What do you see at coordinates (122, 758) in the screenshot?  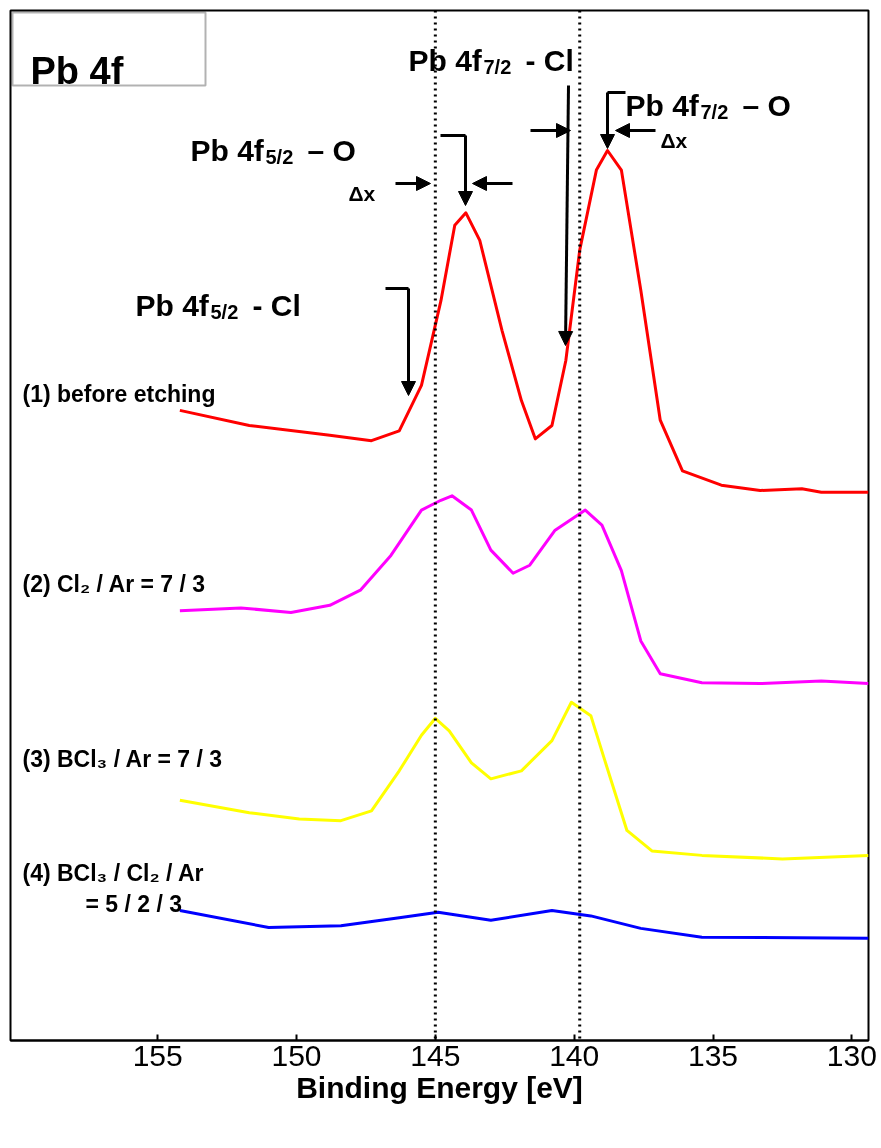 I see `series-label: (3) BCl₃ / Ar = 7 / 3` at bounding box center [122, 758].